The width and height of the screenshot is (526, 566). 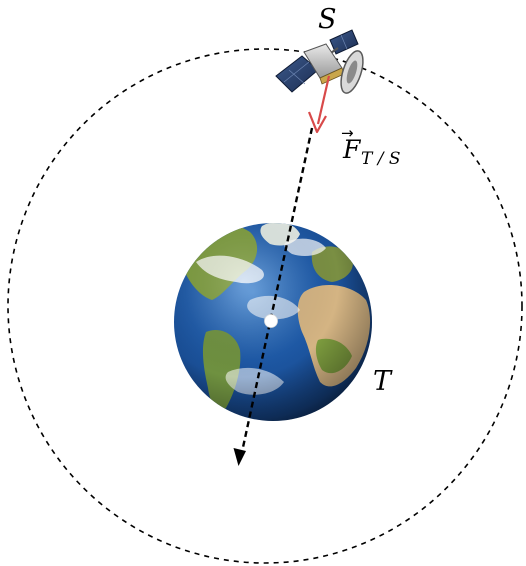 I want to click on force-label: → F T / S, so click(x=371, y=146).